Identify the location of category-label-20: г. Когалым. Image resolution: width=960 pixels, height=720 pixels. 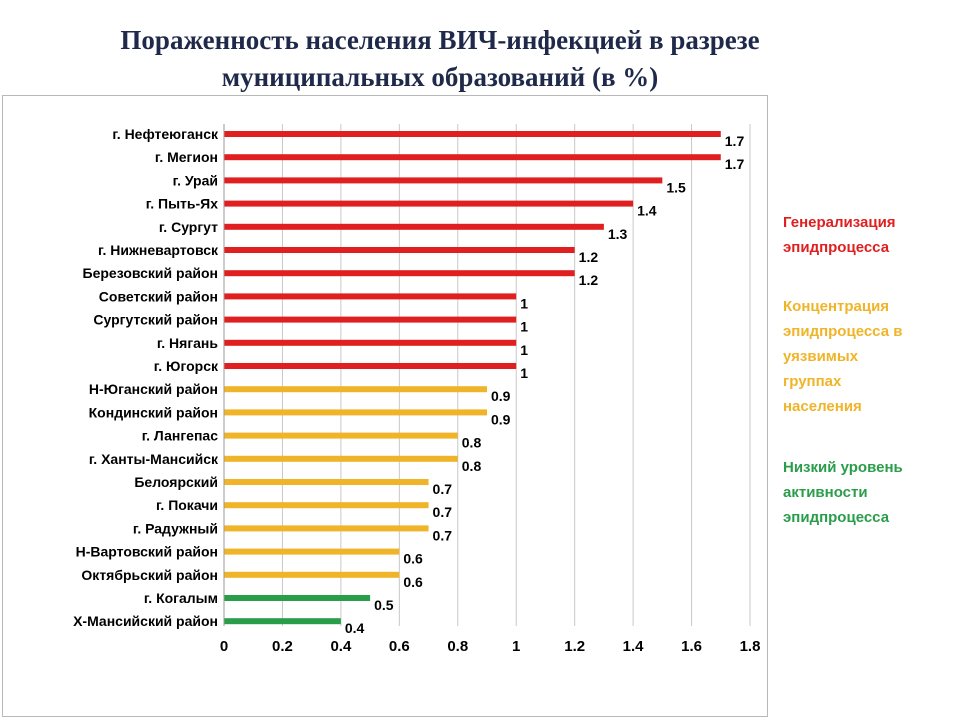
(181, 598).